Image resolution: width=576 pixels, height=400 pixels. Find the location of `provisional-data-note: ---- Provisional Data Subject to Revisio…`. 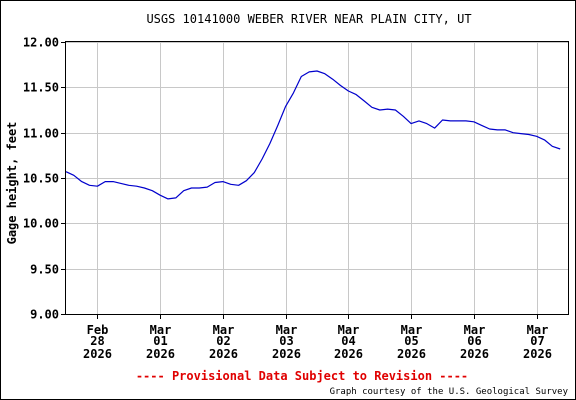

provisional-data-note: ---- Provisional Data Subject to Revisio… is located at coordinates (302, 376).